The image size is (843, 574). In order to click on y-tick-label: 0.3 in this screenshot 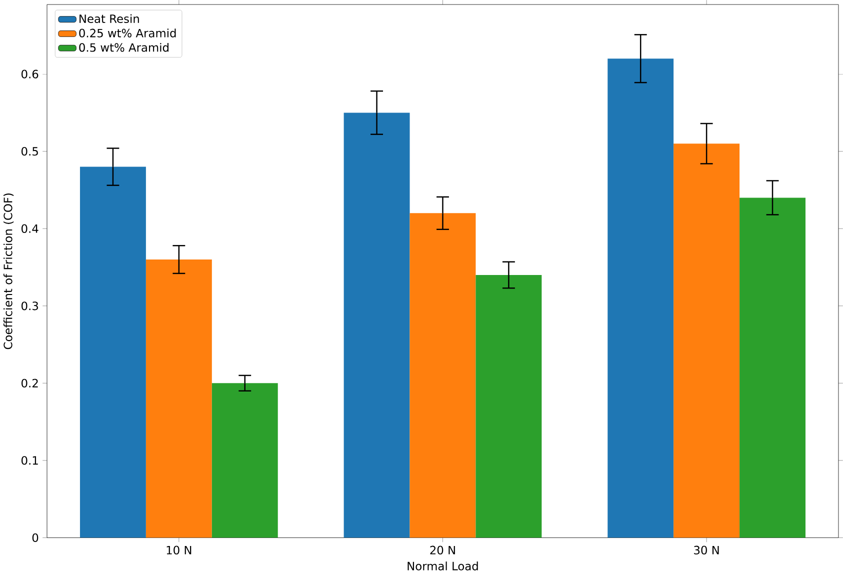, I will do `click(30, 306)`.